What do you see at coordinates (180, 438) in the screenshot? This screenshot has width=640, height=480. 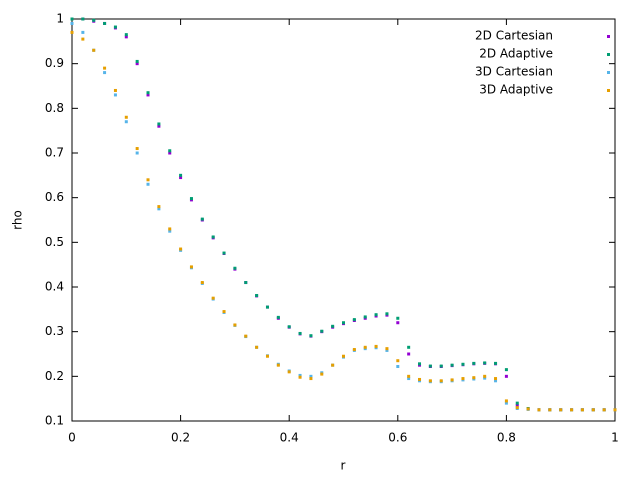 I see `x-tick-label: 0.2` at bounding box center [180, 438].